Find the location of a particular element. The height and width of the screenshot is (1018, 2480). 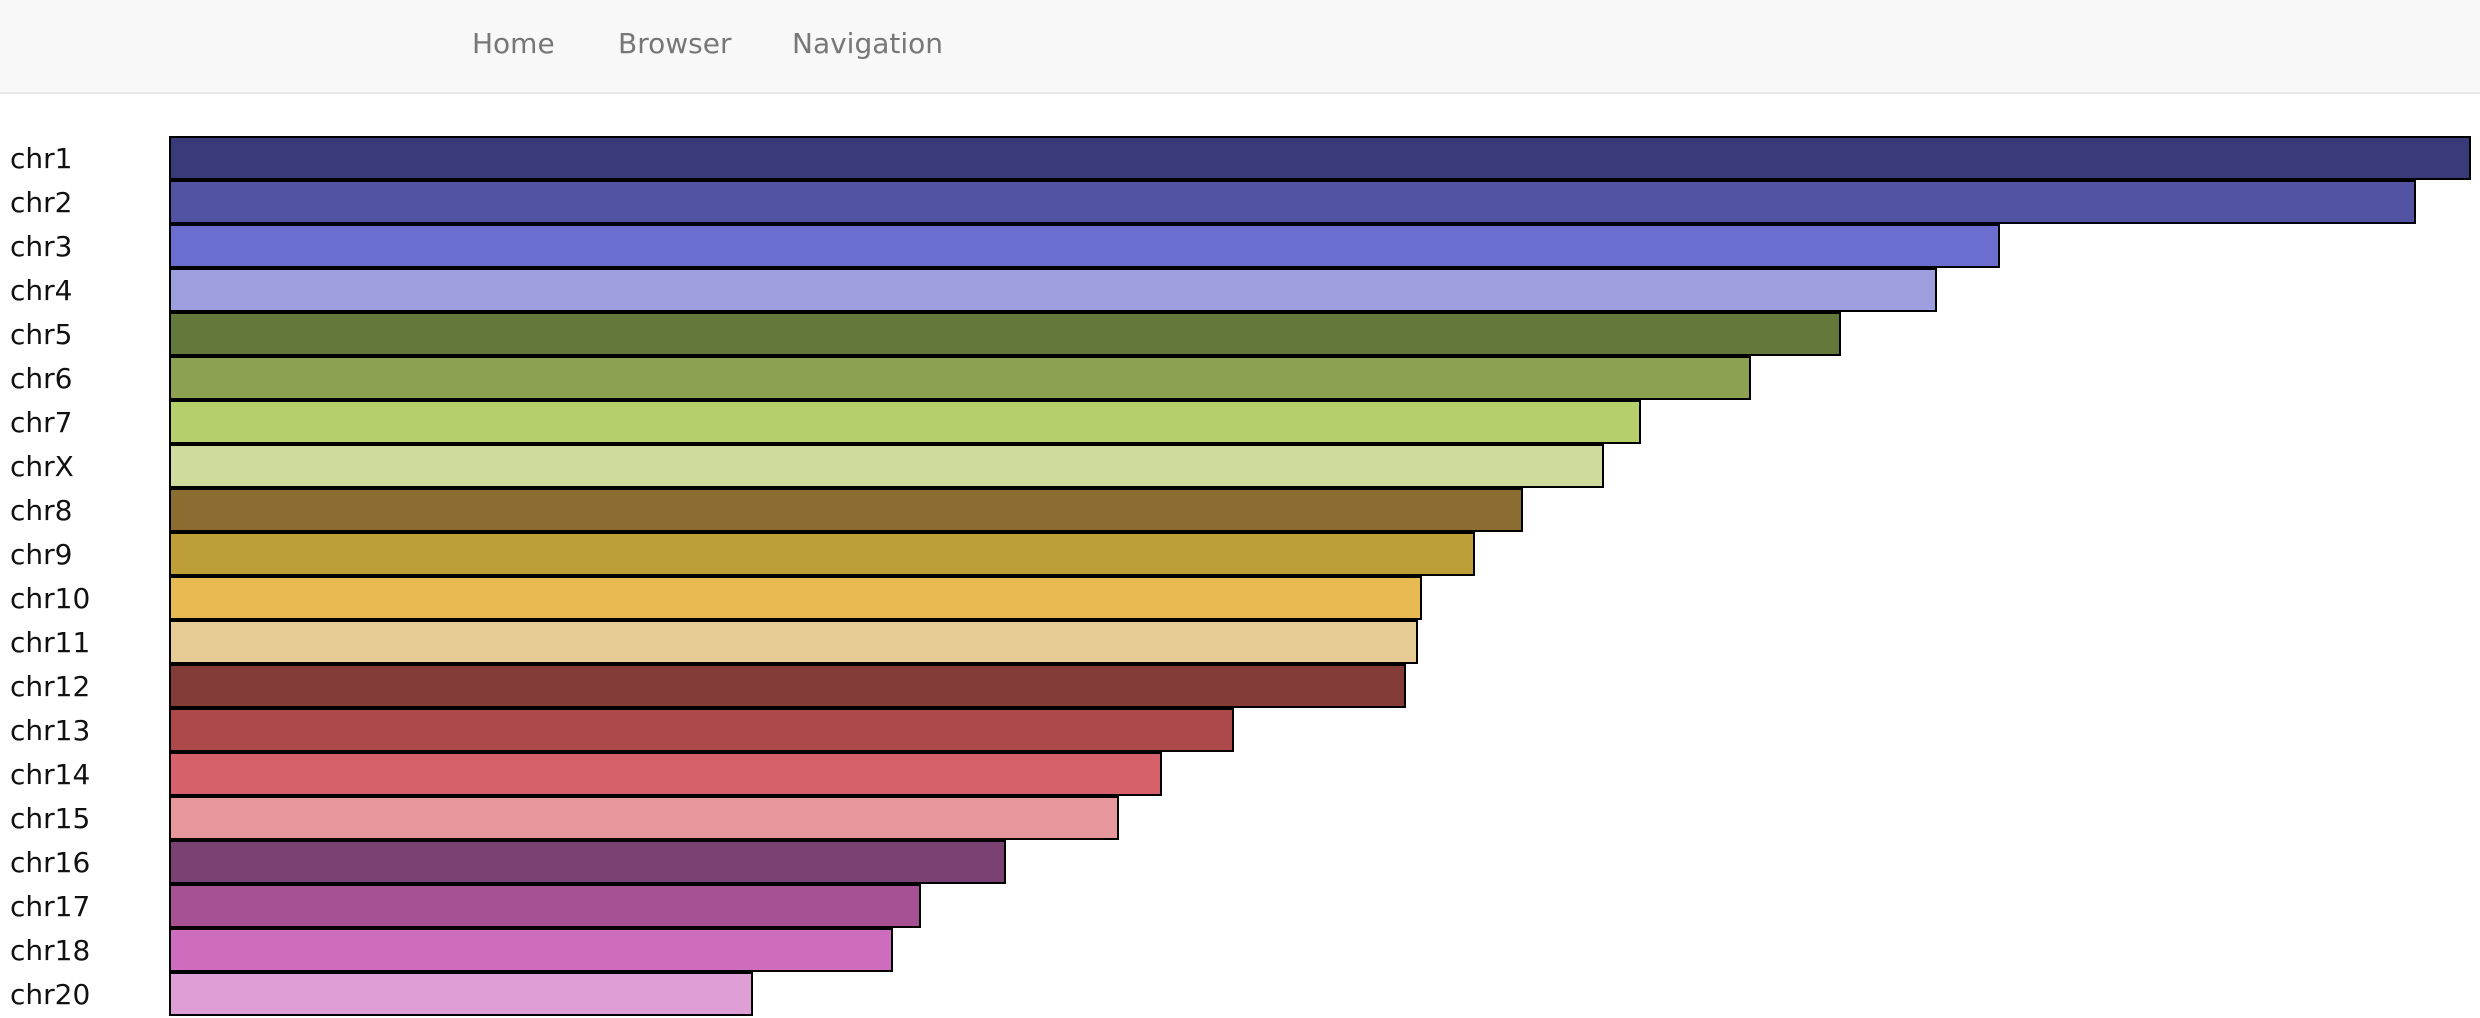

bar-chr7 is located at coordinates (905, 422).